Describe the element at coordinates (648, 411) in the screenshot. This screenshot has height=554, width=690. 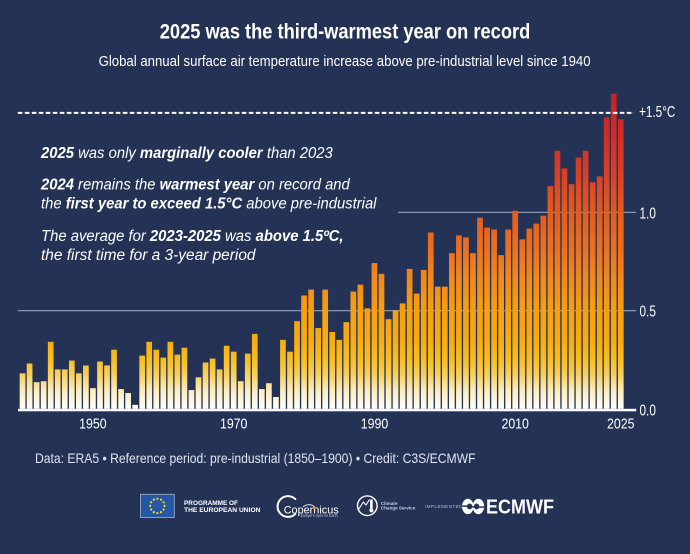
I see `svg-text: 0.0` at that location.